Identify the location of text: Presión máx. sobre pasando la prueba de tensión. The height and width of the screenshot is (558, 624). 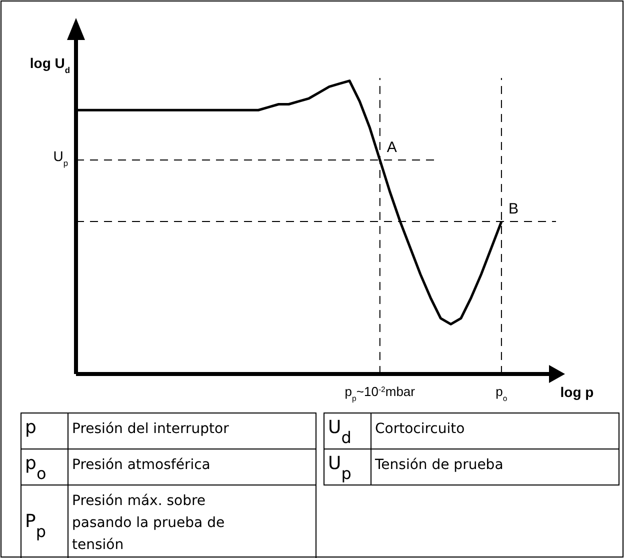
(148, 523).